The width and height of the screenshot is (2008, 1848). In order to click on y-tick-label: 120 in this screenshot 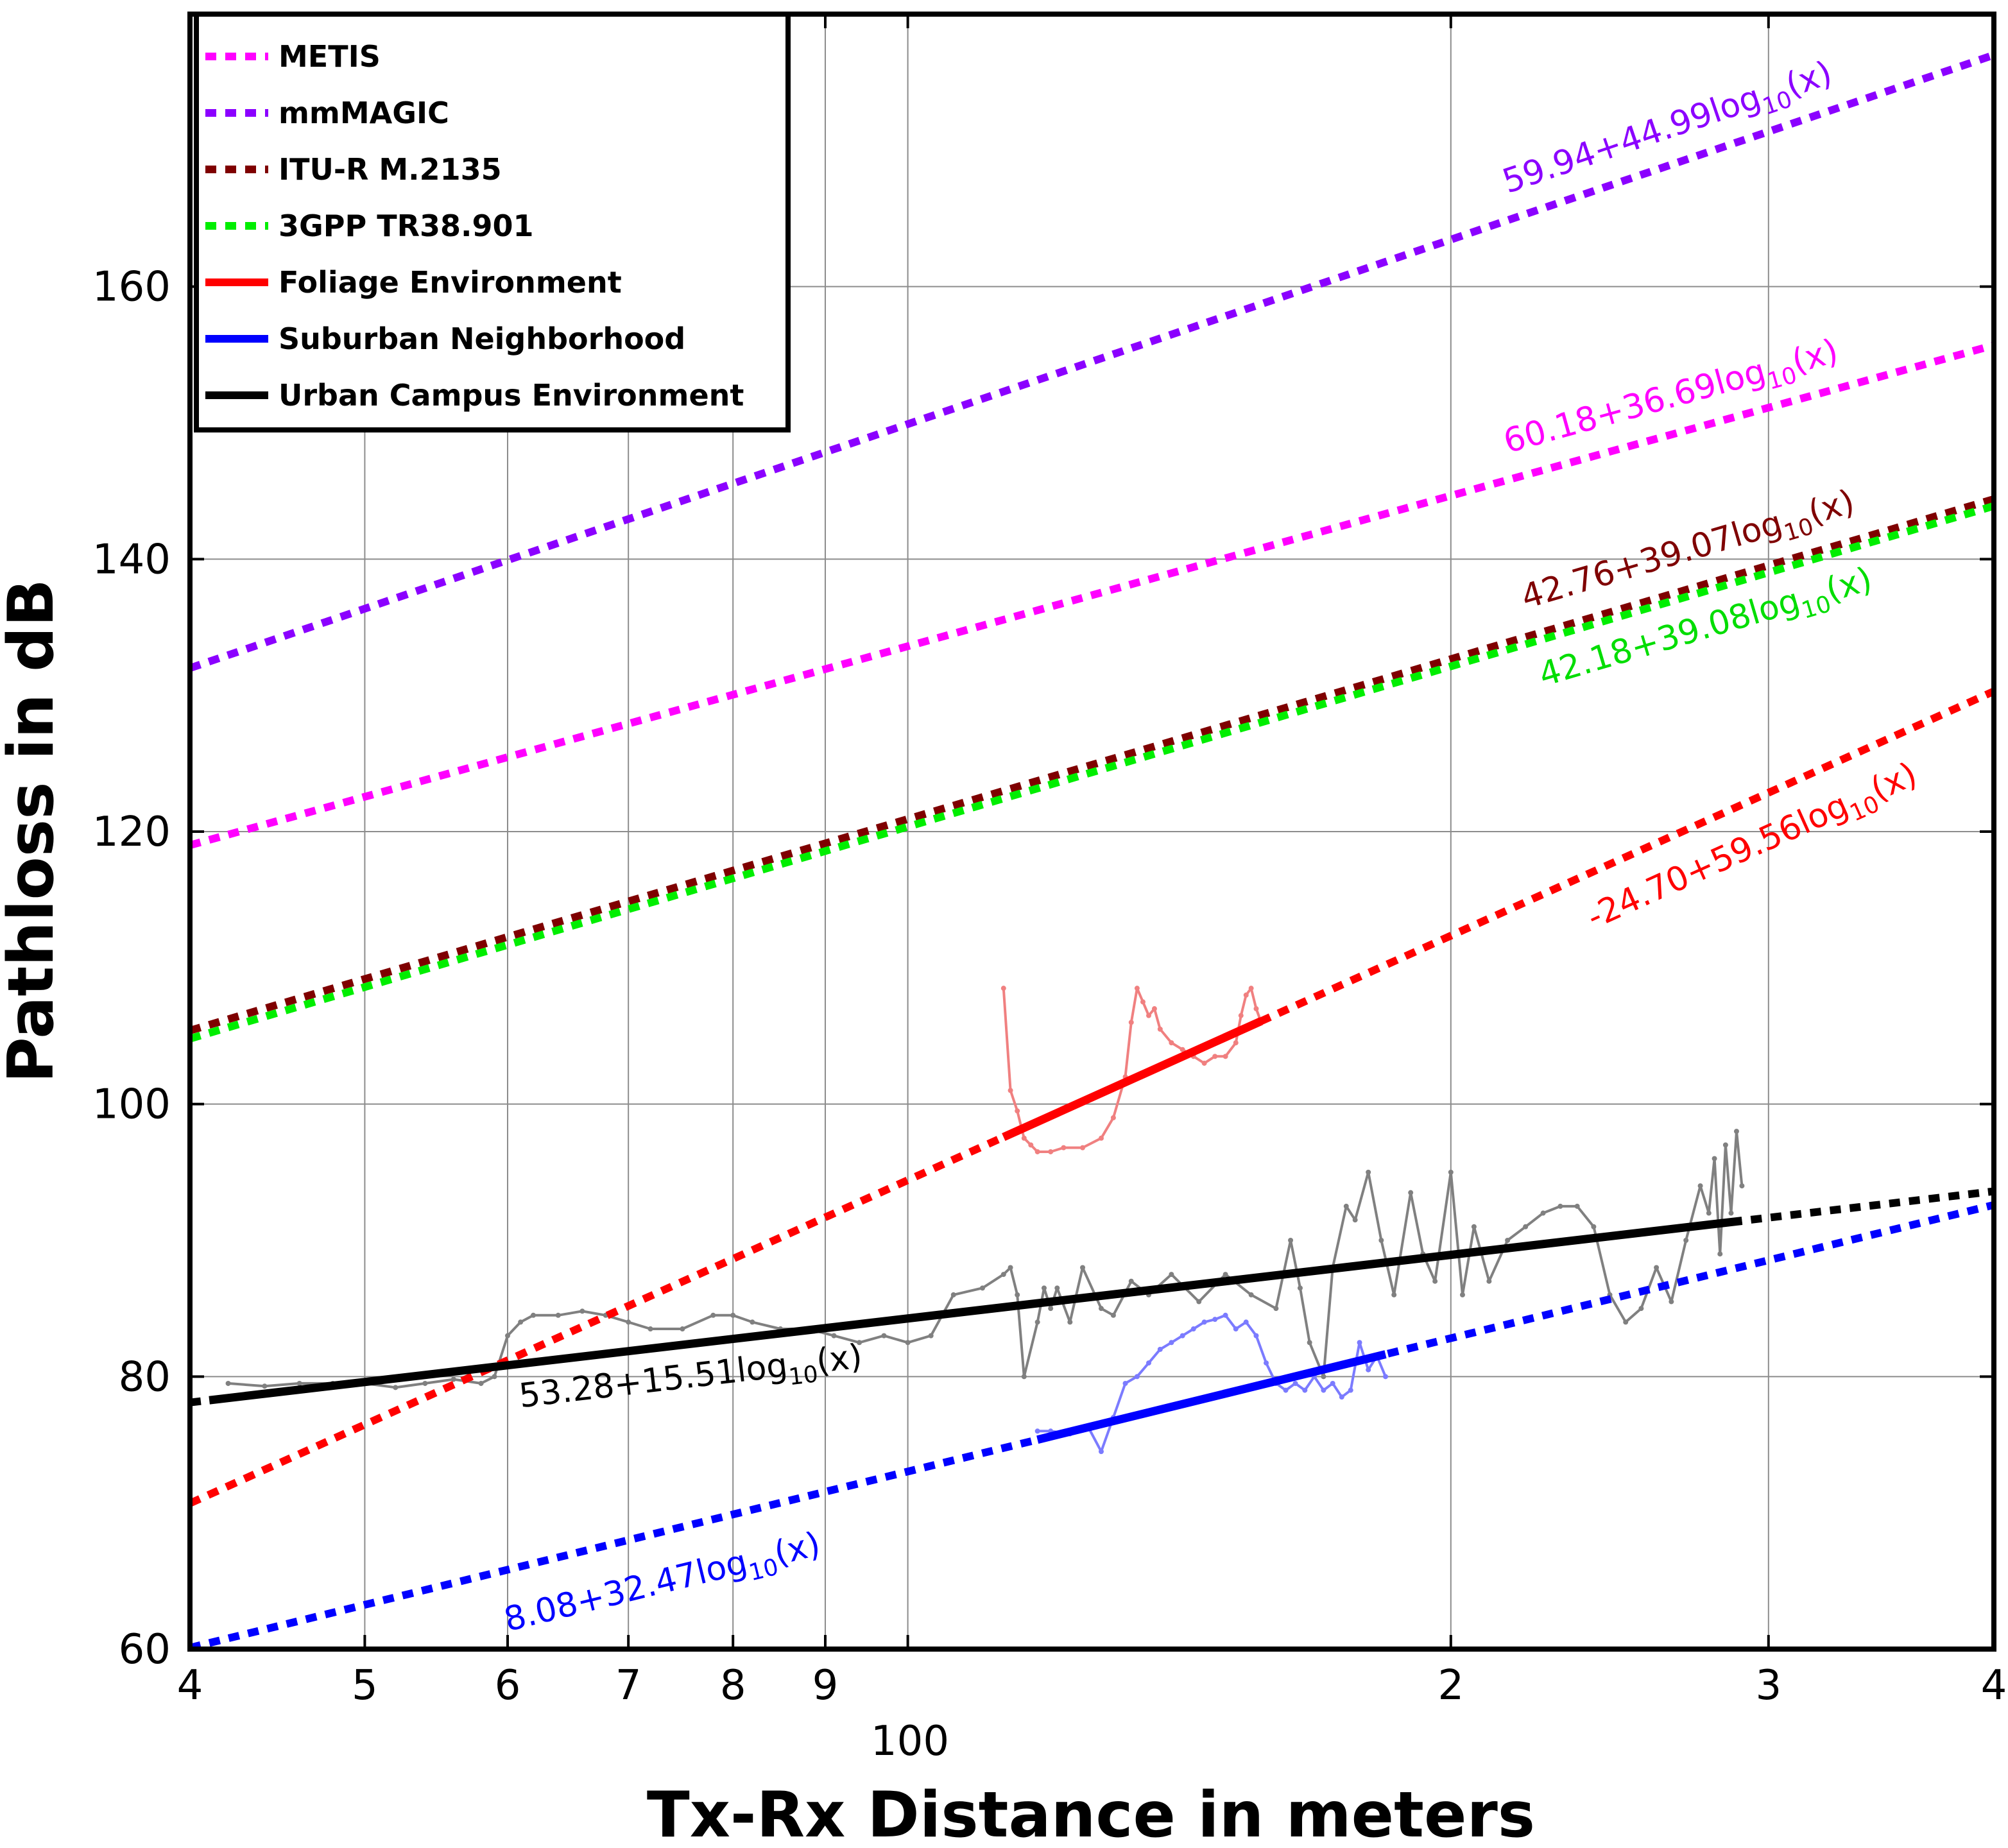, I will do `click(131, 833)`.